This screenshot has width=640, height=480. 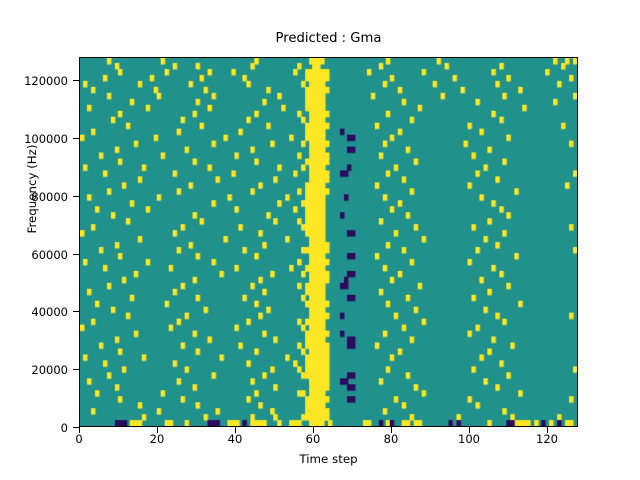 I want to click on y-tick-label: 40000, so click(x=49, y=312).